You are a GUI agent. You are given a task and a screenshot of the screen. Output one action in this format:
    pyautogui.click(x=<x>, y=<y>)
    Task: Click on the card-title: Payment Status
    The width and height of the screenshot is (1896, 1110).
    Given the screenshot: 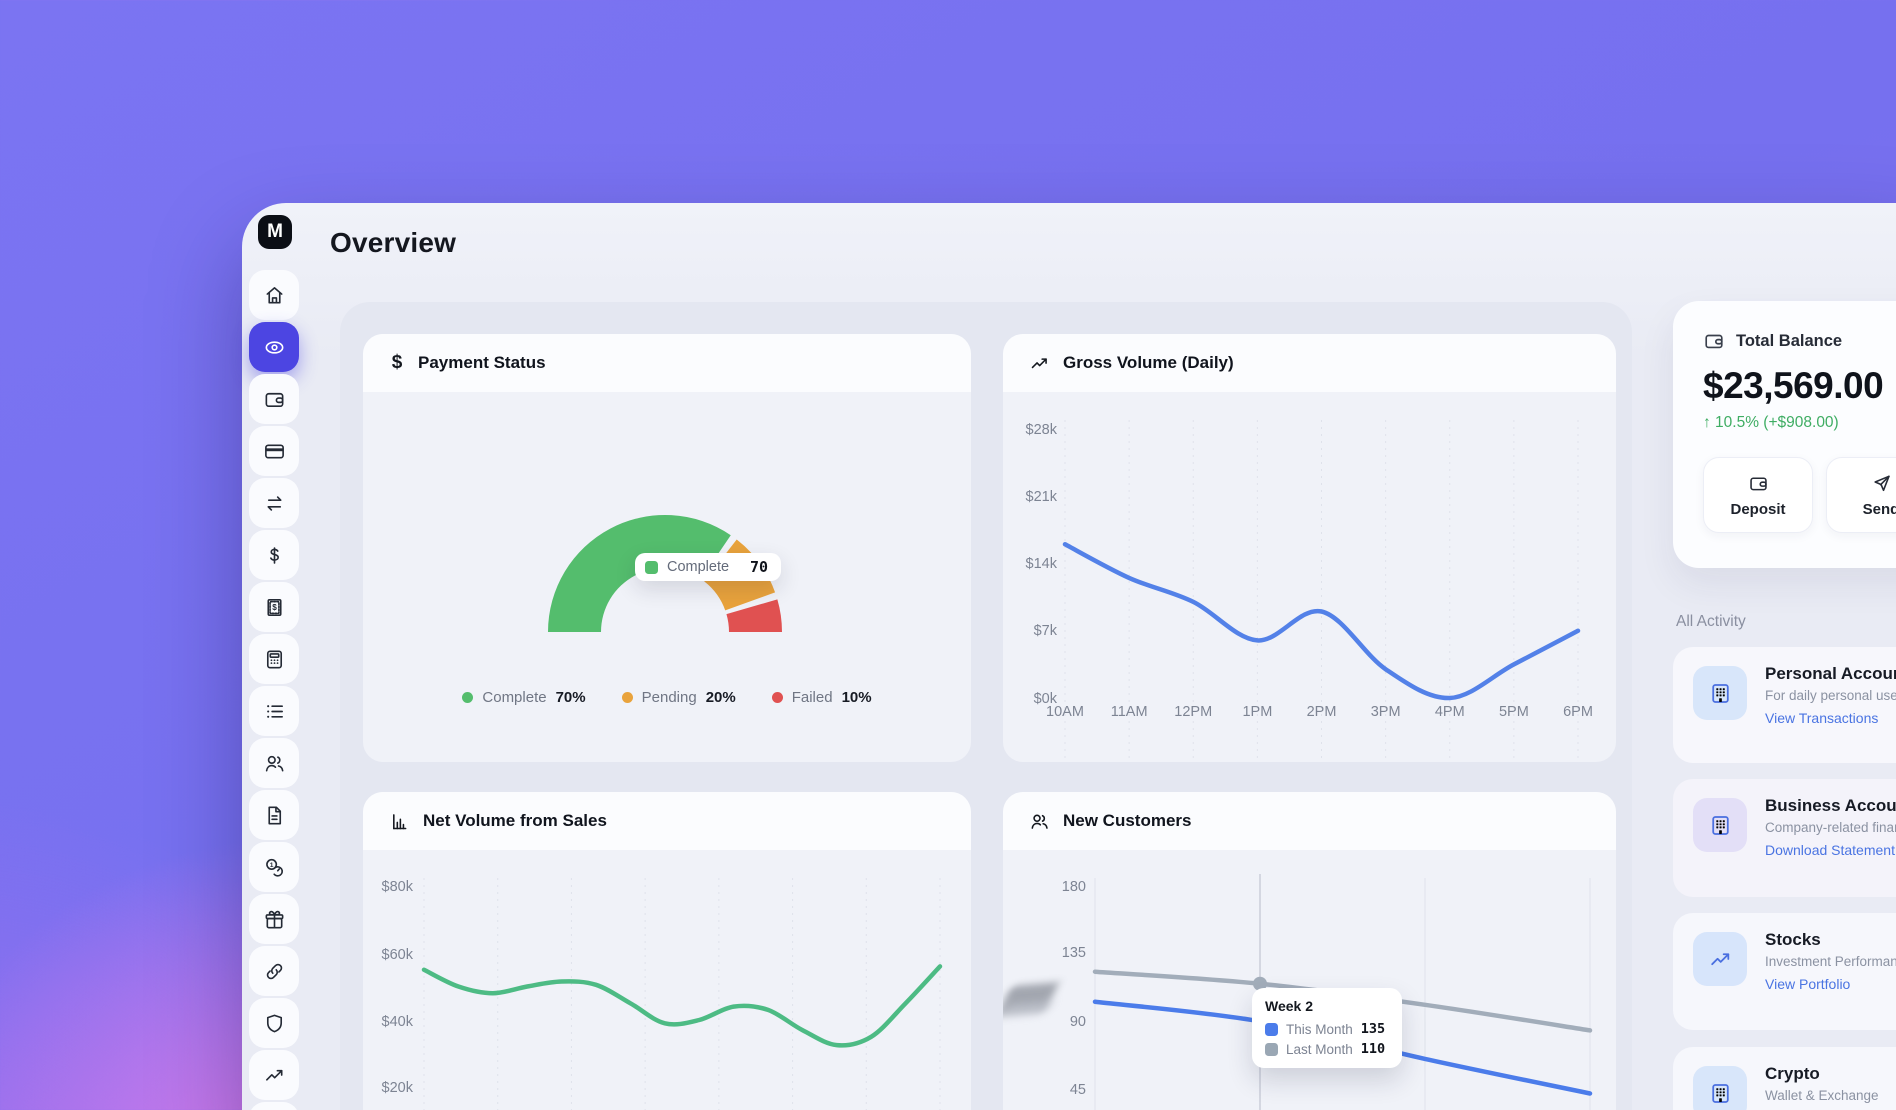 What is the action you would take?
    pyautogui.click(x=482, y=362)
    